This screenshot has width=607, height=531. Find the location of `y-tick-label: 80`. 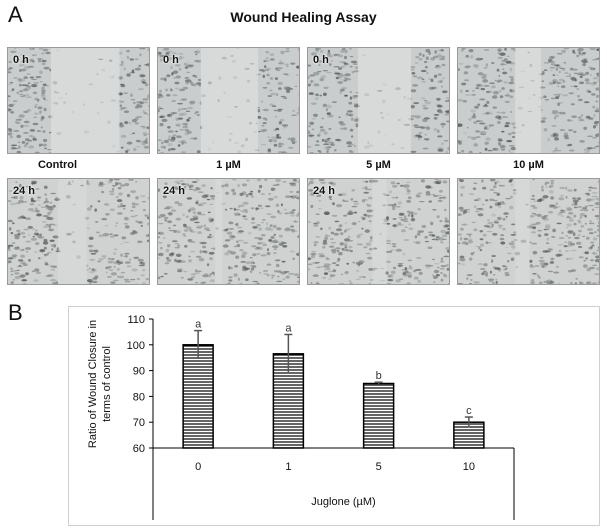

y-tick-label: 80 is located at coordinates (139, 397).